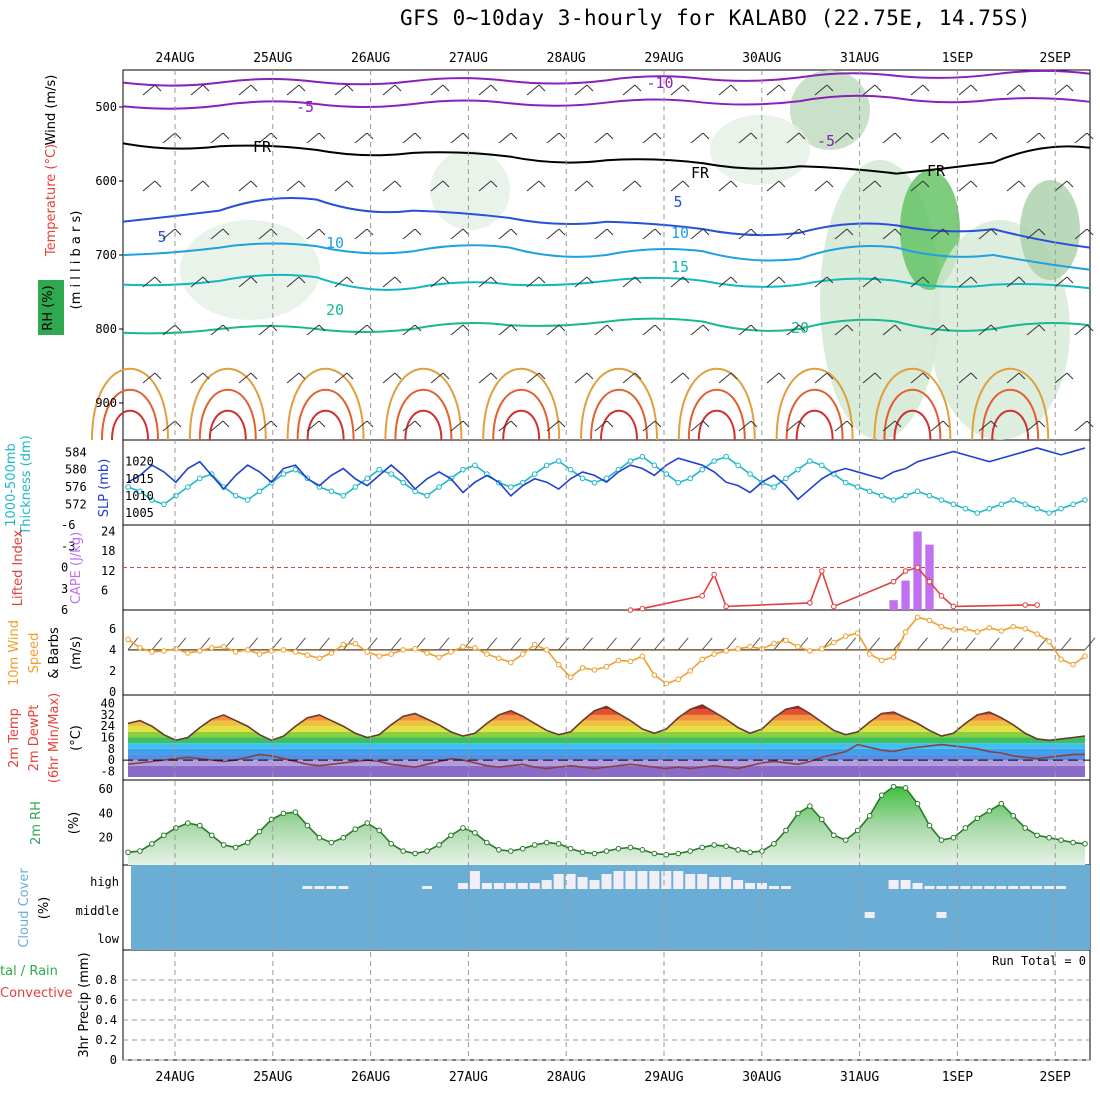 The width and height of the screenshot is (1100, 1100). Describe the element at coordinates (106, 1020) in the screenshot. I see `y-tick-precip: 0.4` at that location.